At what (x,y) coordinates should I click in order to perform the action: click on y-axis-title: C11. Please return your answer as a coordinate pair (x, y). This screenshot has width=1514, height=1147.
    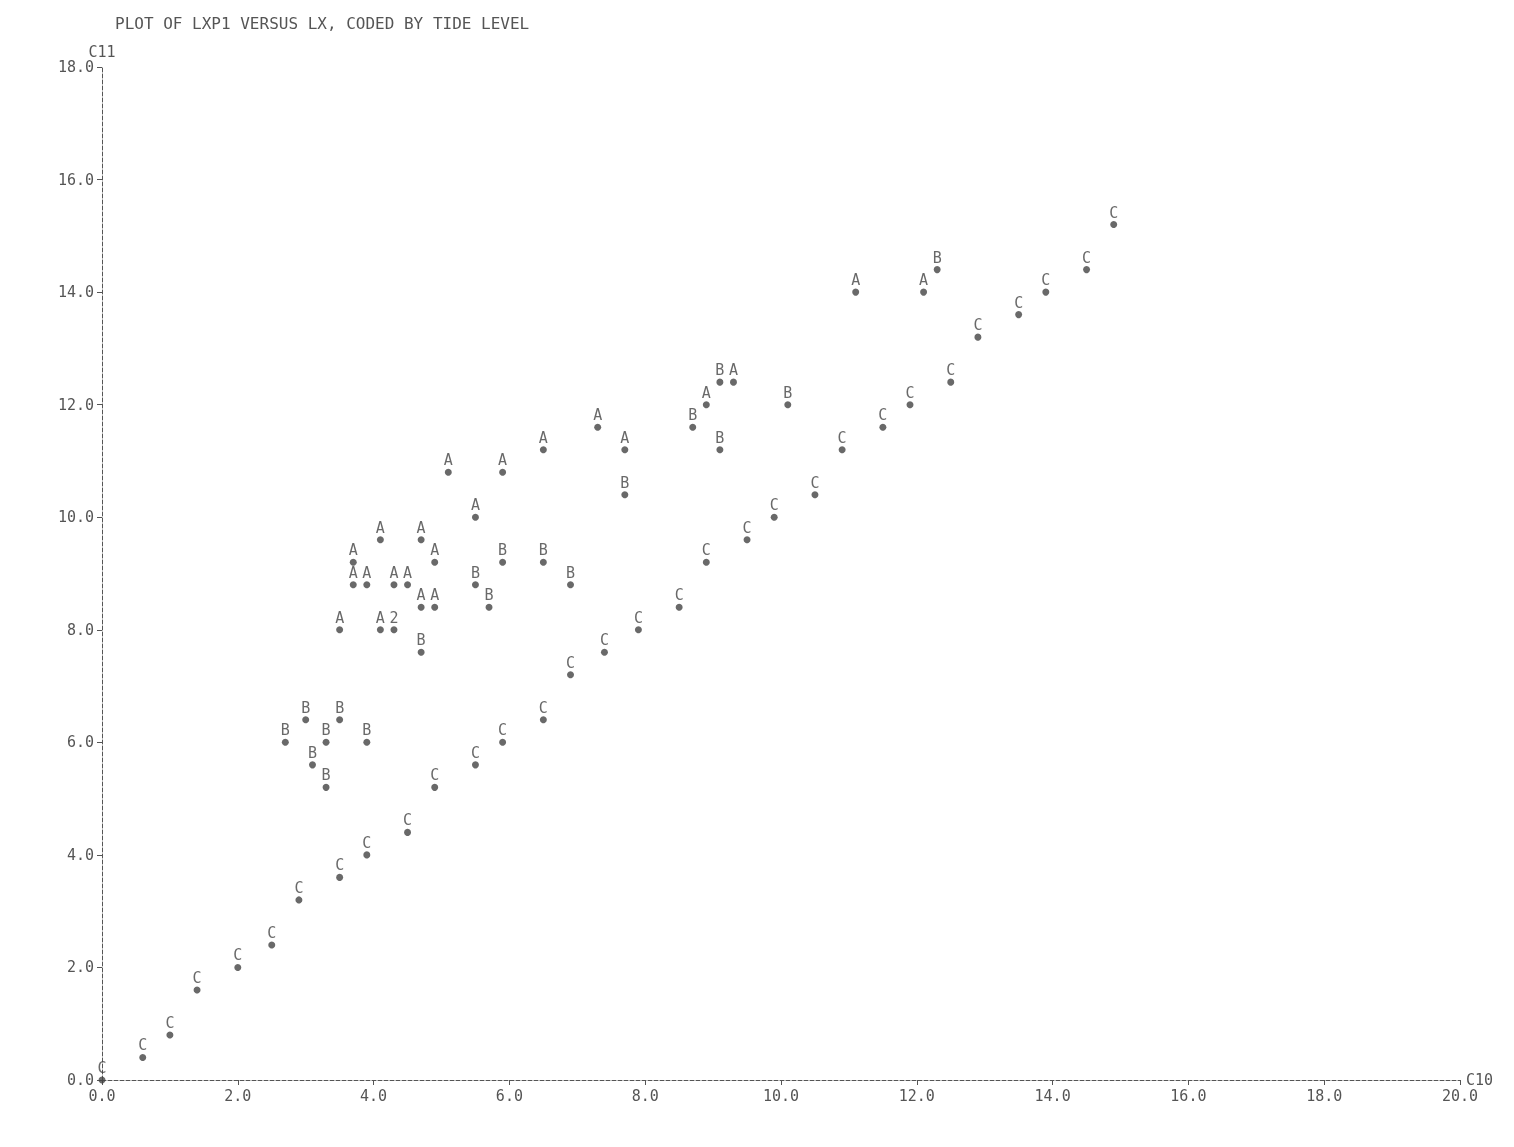
    Looking at the image, I should click on (102, 51).